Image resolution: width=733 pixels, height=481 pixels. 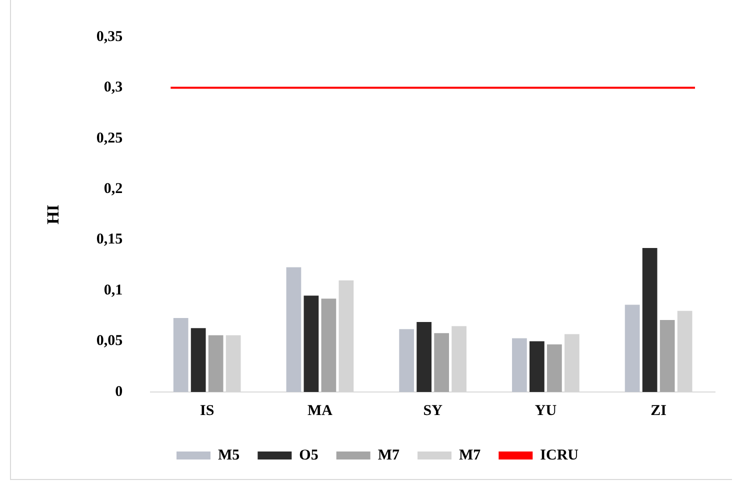 What do you see at coordinates (109, 36) in the screenshot?
I see `y-tick-label: 0,35` at bounding box center [109, 36].